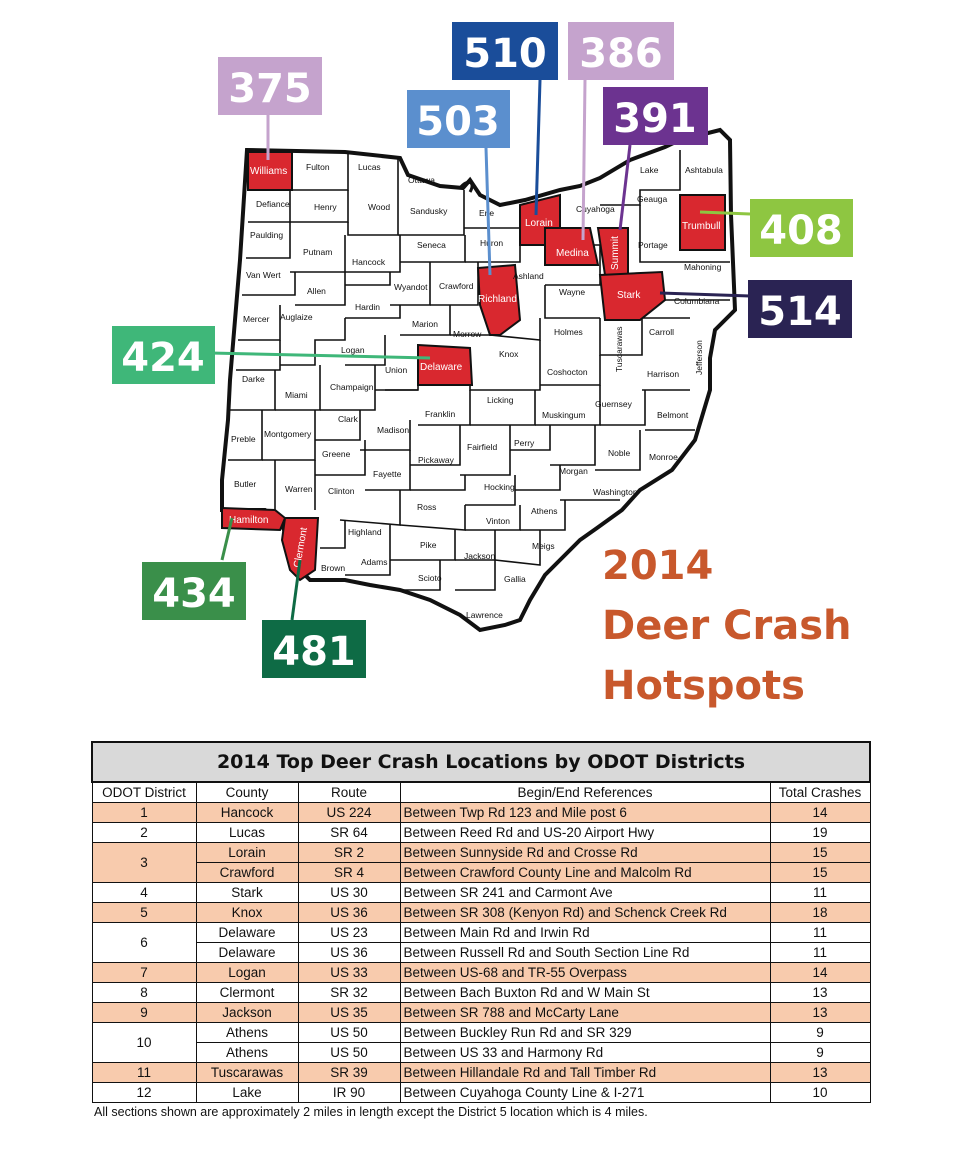 The image size is (960, 1166). What do you see at coordinates (820, 972) in the screenshot?
I see `cell-crashes: 14` at bounding box center [820, 972].